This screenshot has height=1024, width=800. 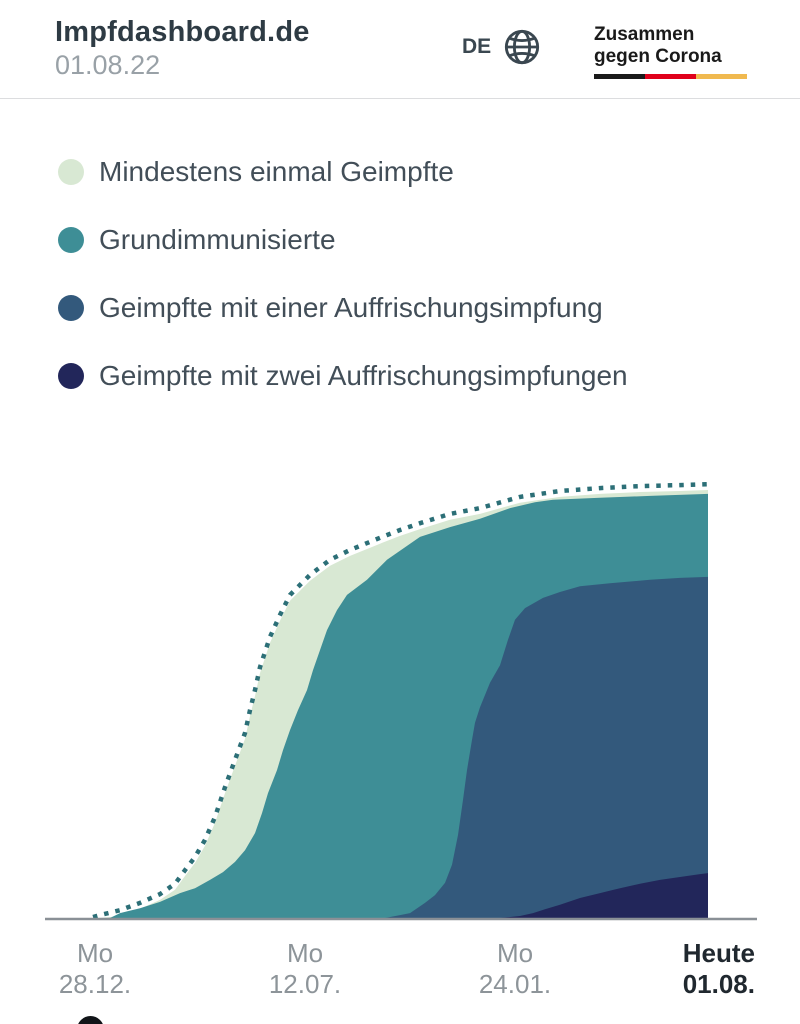 I want to click on x-tick: Mo 24.01., so click(x=515, y=969).